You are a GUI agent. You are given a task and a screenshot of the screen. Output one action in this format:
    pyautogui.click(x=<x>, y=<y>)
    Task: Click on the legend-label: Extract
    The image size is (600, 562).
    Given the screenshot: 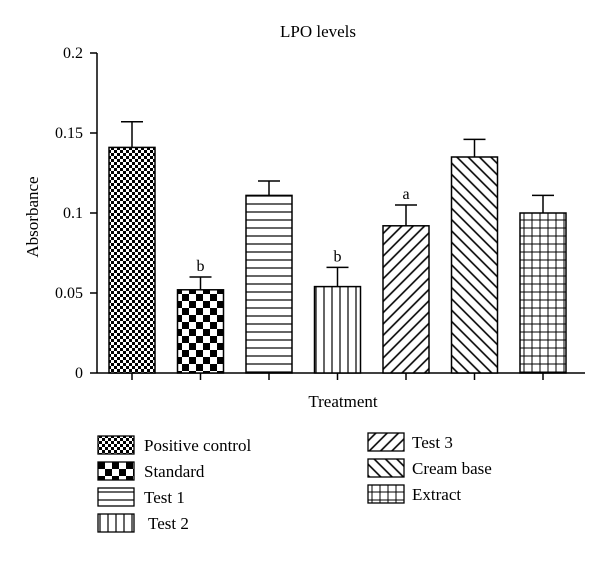 What is the action you would take?
    pyautogui.click(x=436, y=494)
    